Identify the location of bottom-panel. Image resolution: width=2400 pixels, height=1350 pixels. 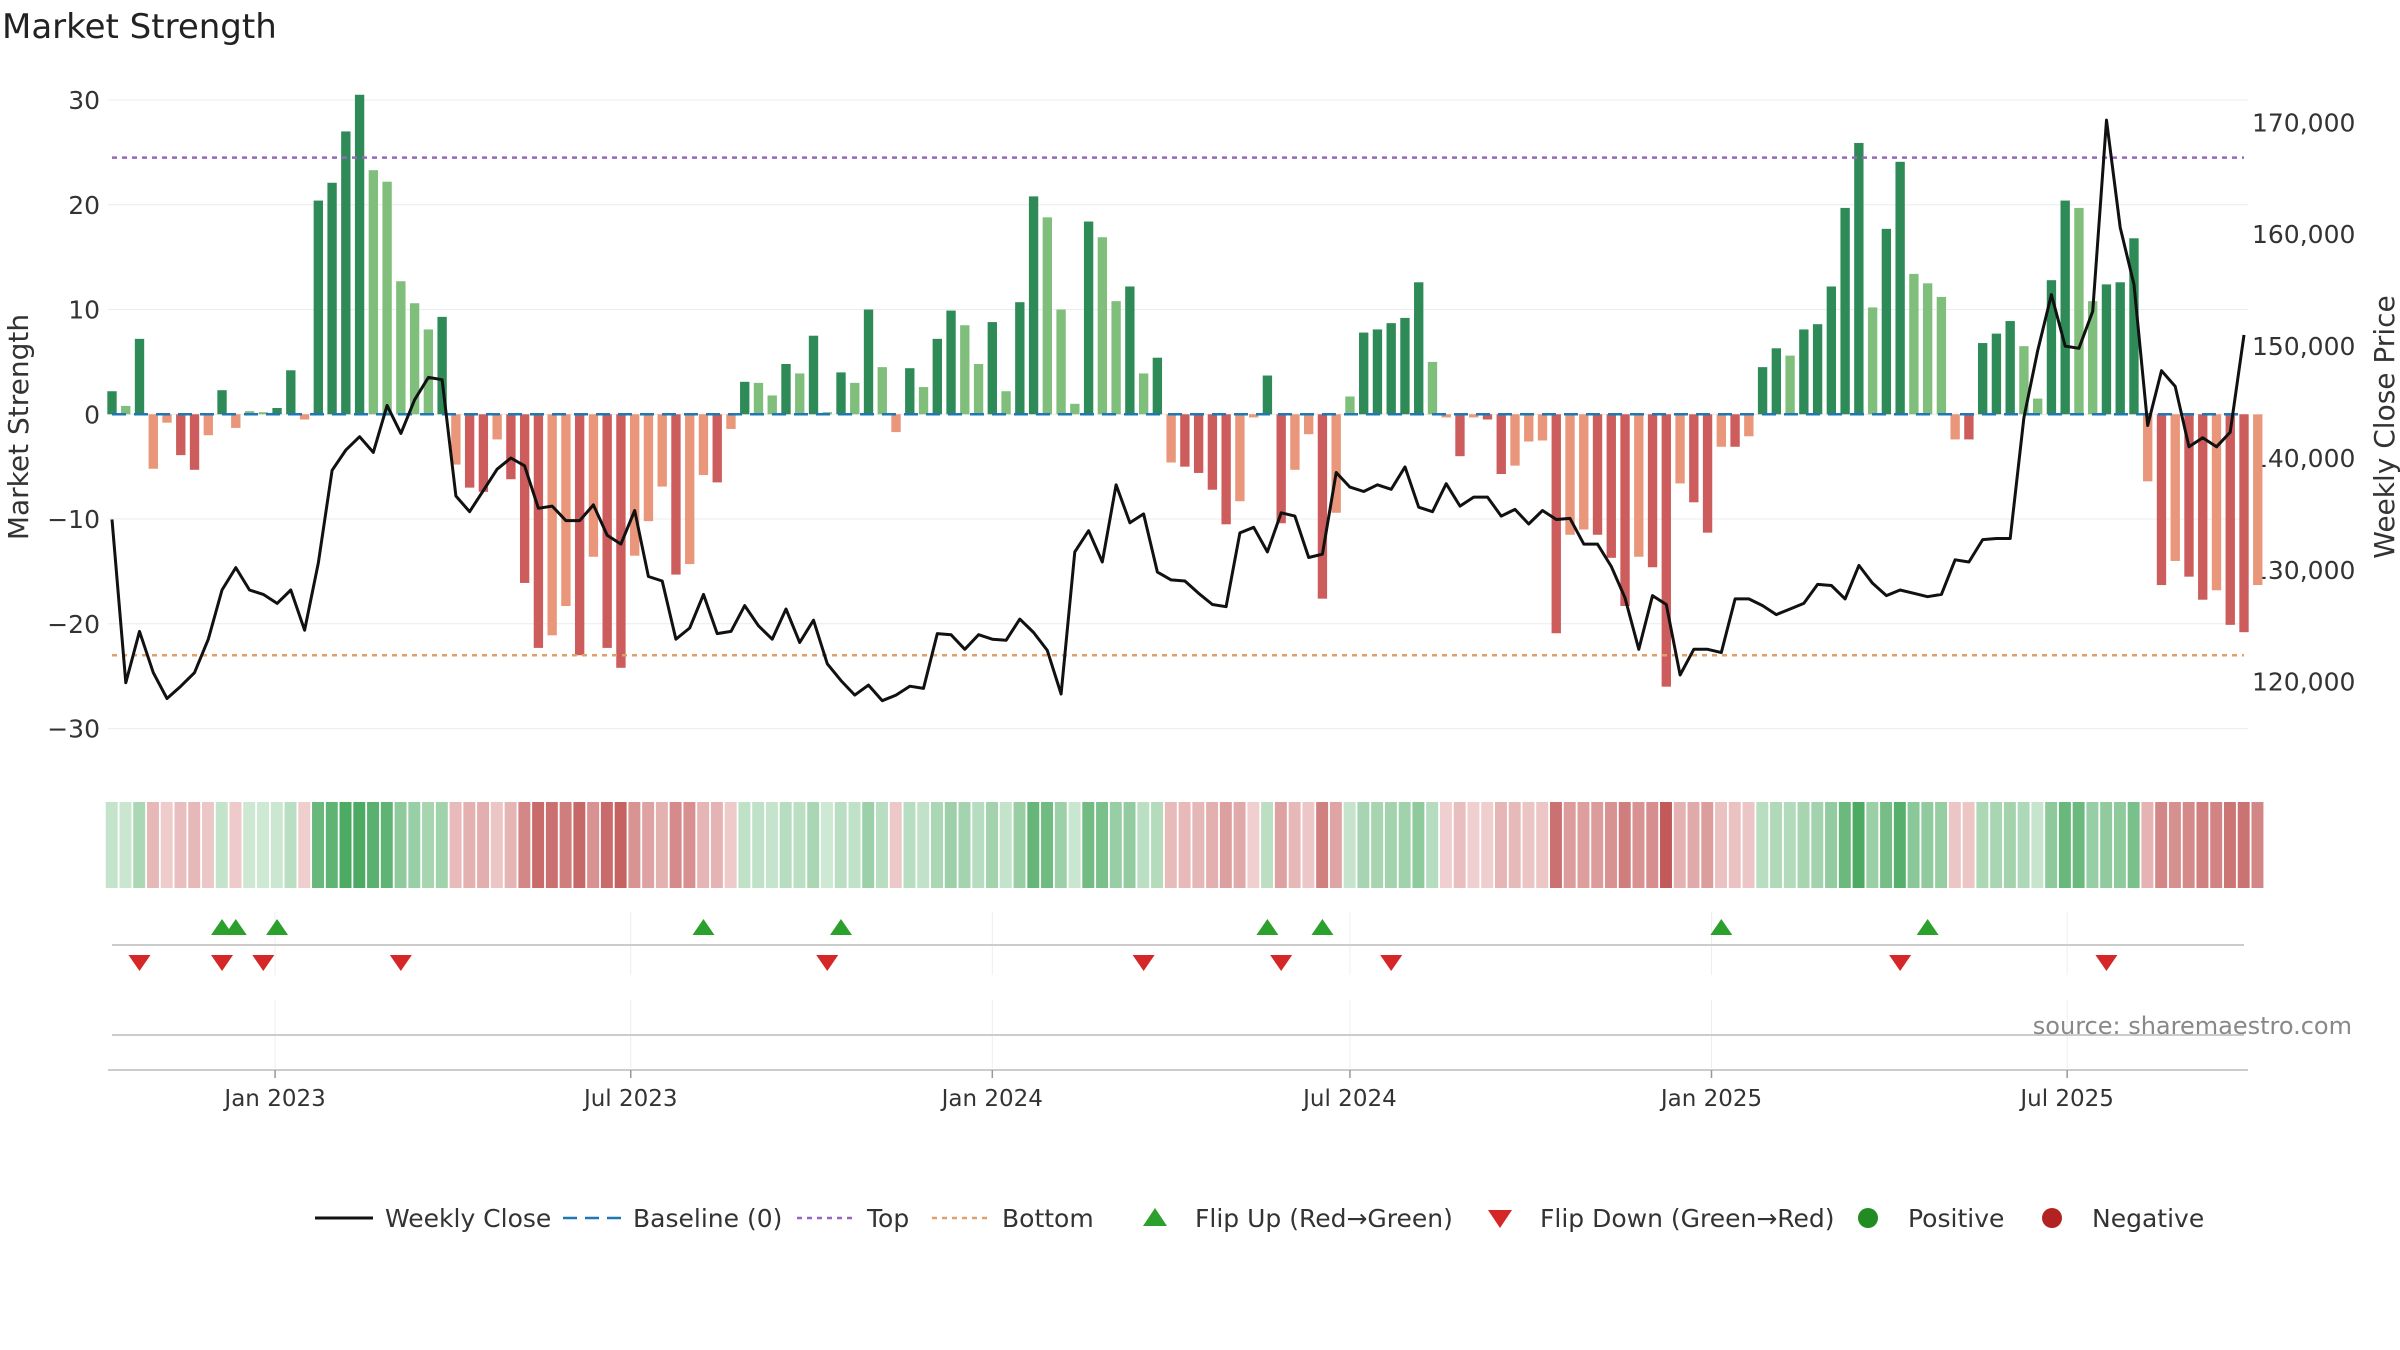
(1178, 1034).